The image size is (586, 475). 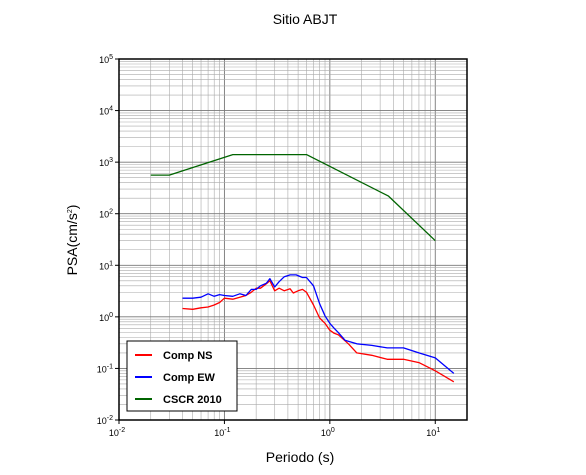 I want to click on legend-label: Comp EW, so click(x=189, y=378).